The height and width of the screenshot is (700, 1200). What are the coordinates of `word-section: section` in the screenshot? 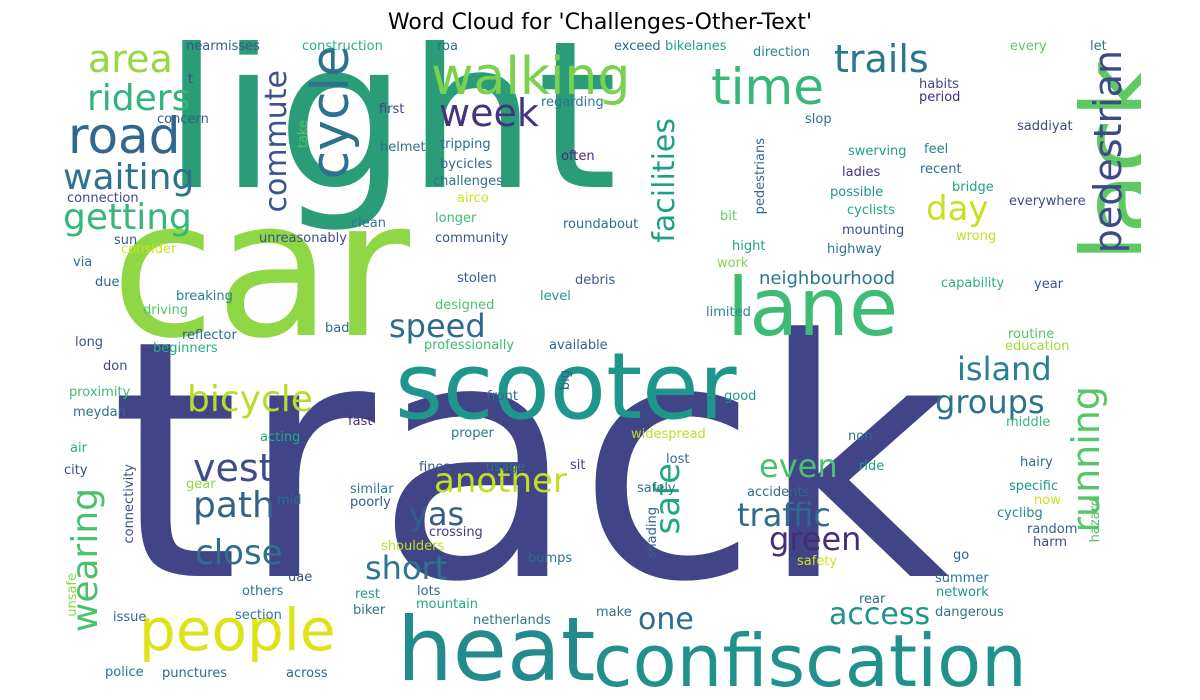 It's located at (258, 615).